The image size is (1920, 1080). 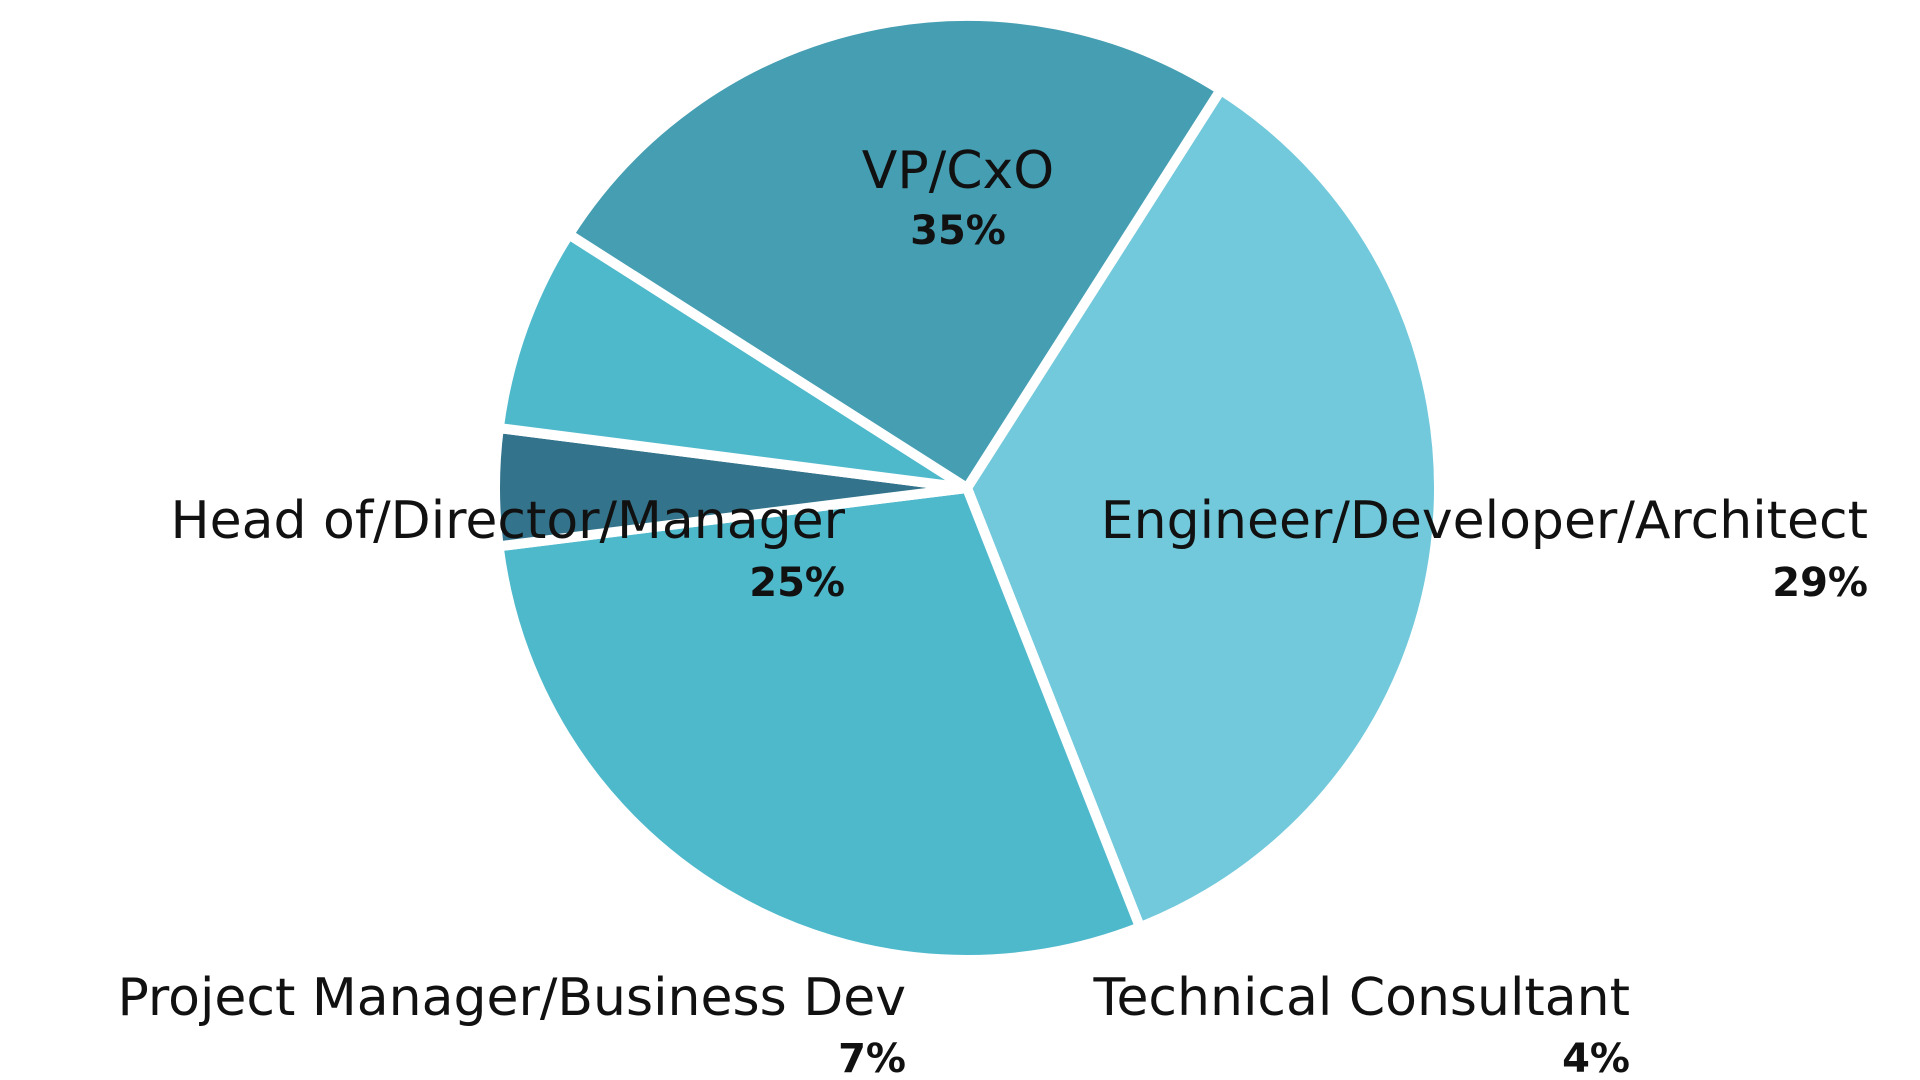 I want to click on slice-label: Engineer/Developer/Architect, so click(x=1484, y=521).